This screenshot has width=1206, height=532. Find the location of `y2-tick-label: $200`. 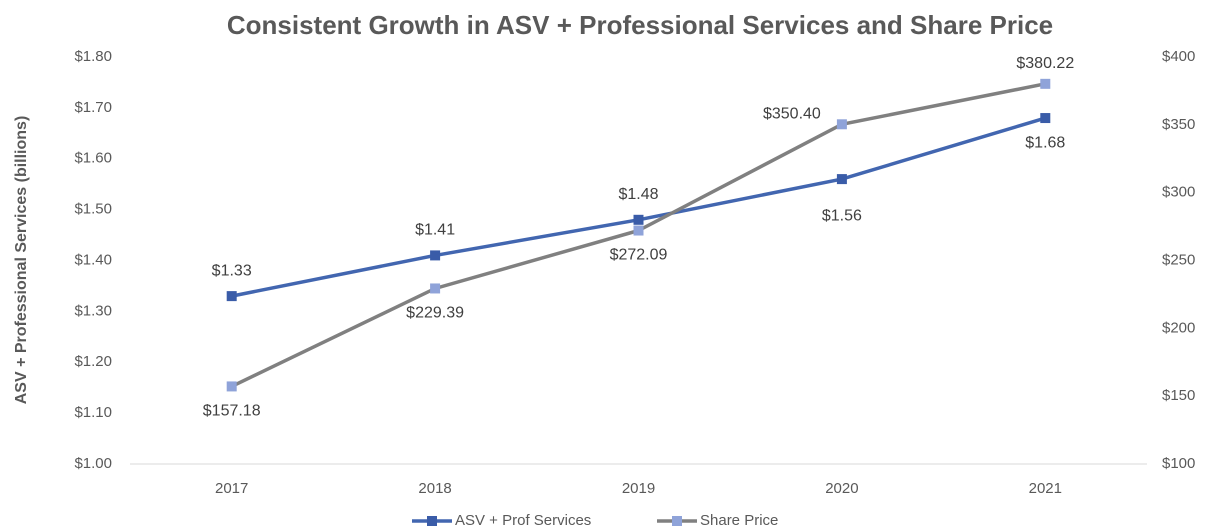

y2-tick-label: $200 is located at coordinates (1178, 327).